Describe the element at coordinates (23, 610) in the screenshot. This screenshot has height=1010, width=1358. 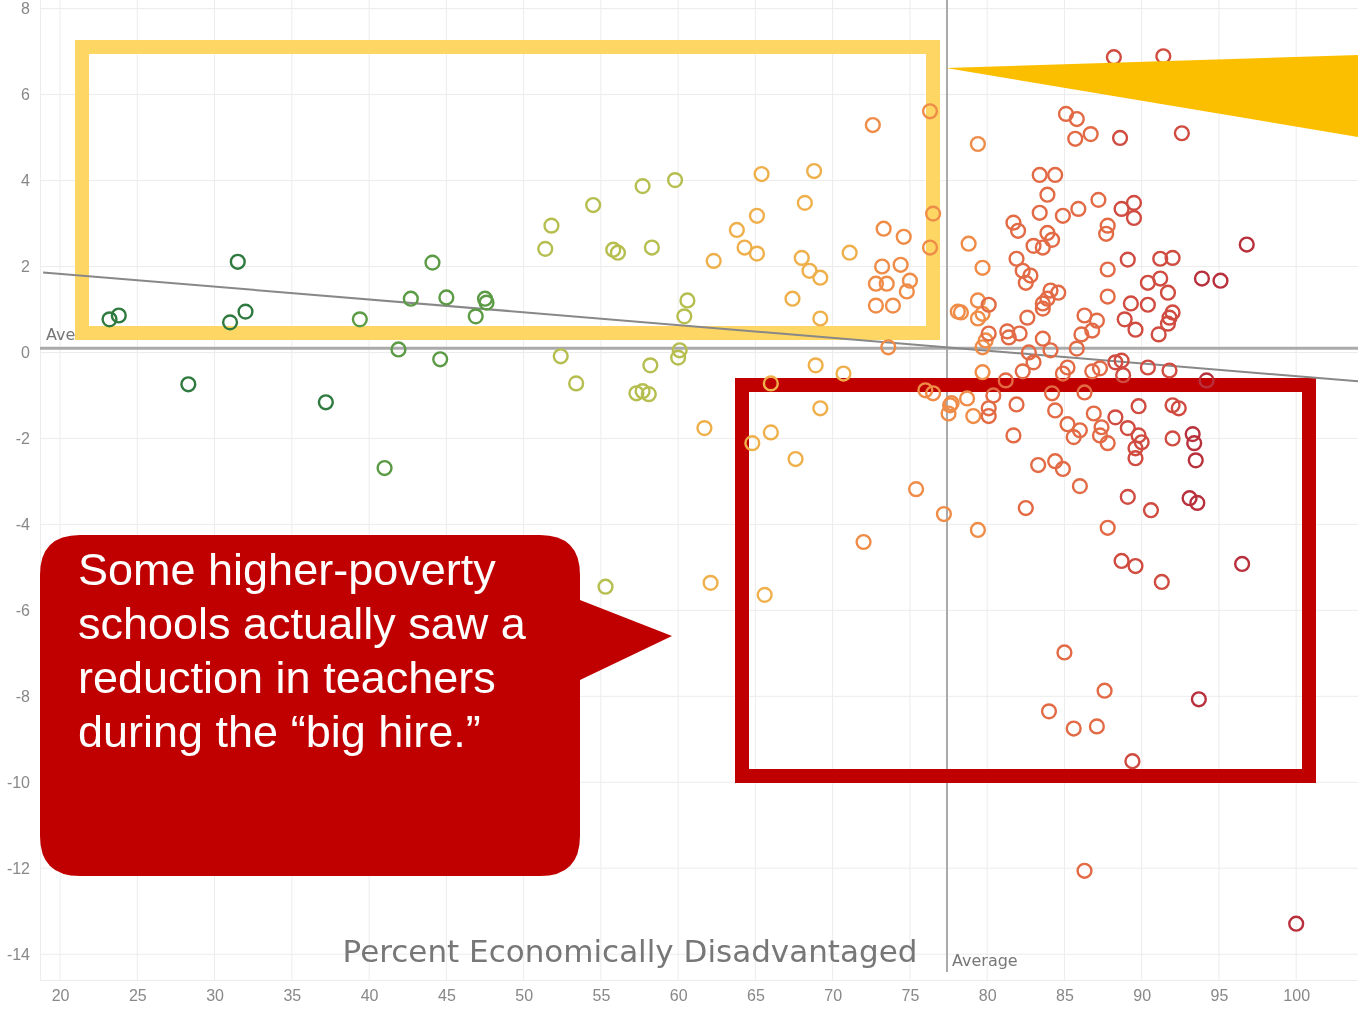
I see `y-tick-label: -6` at that location.